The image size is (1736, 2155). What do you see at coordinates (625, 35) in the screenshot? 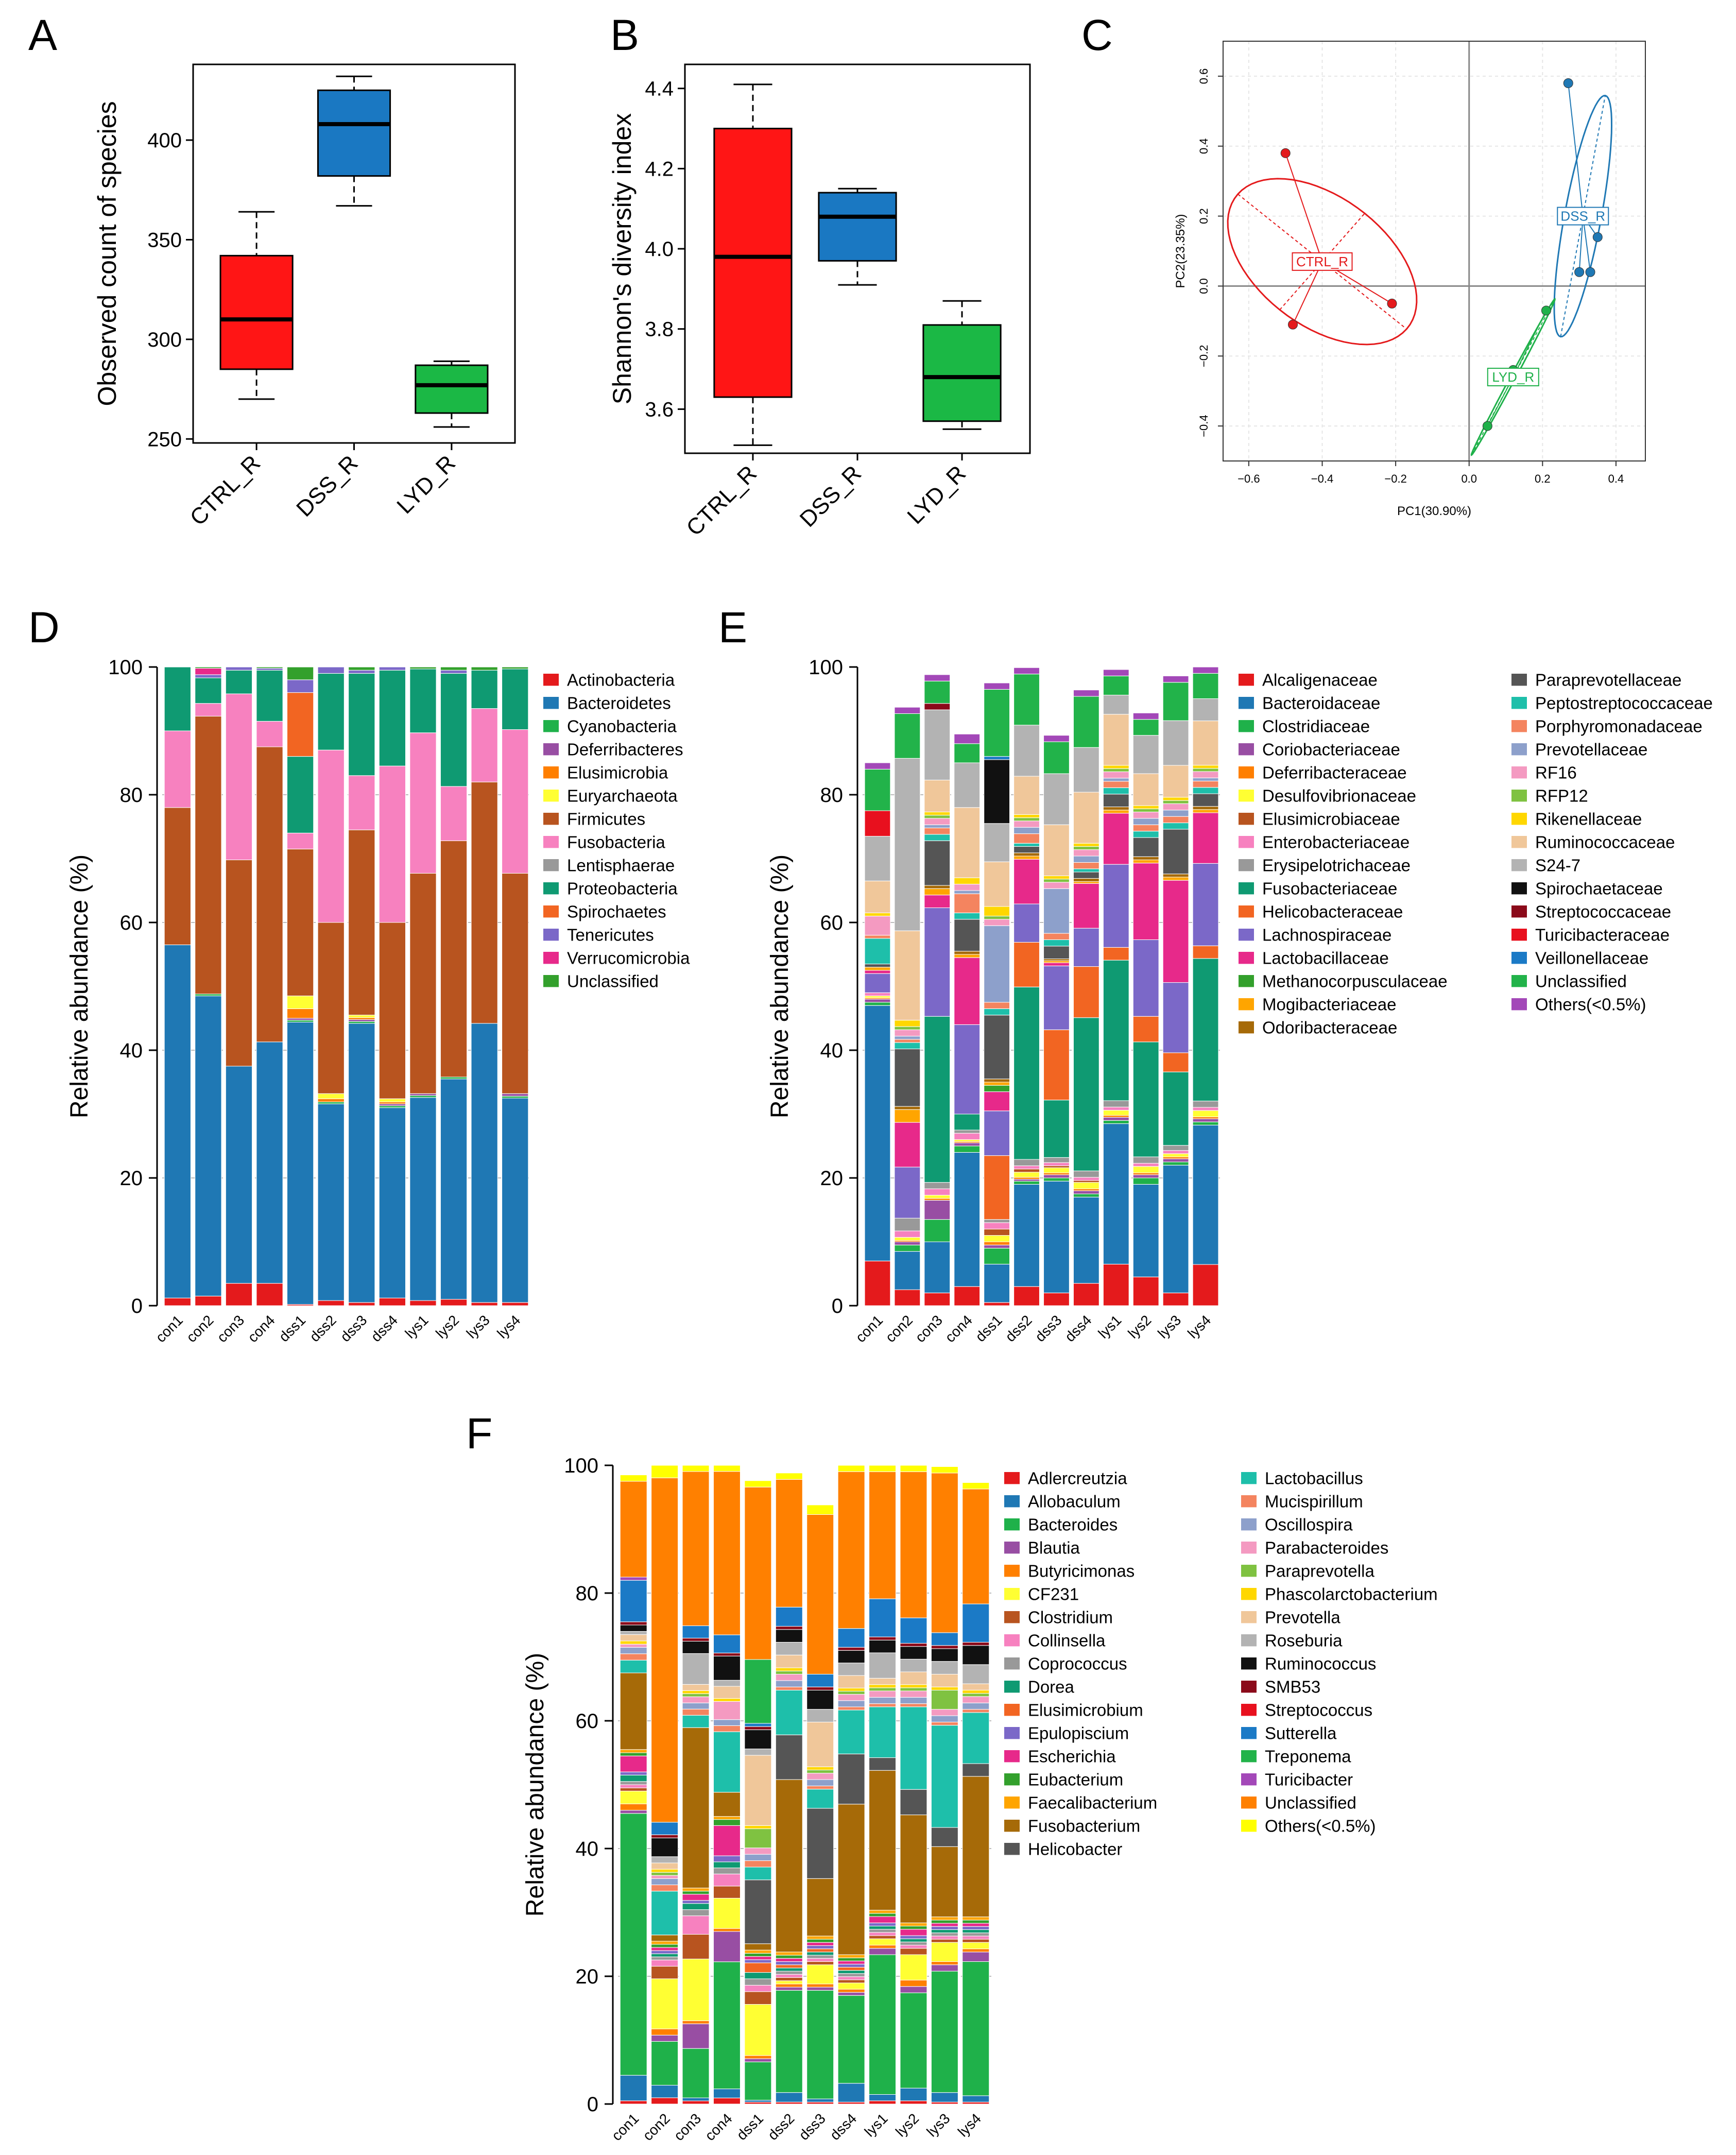
I see `panel-label-b: B` at bounding box center [625, 35].